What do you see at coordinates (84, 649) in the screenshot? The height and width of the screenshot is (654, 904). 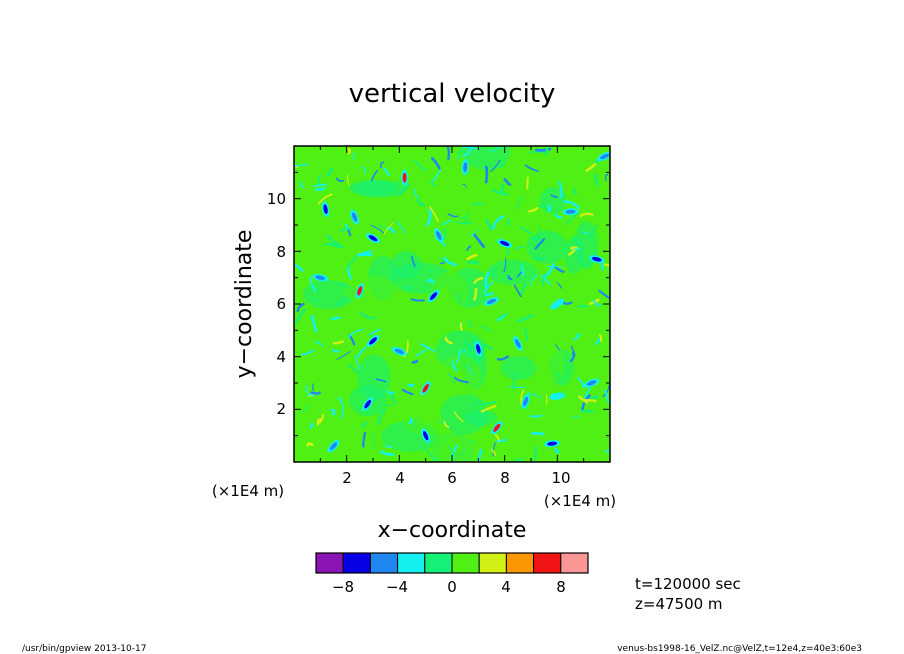 I see `footer-left: /usr/bin/gpview 2013-10-17` at bounding box center [84, 649].